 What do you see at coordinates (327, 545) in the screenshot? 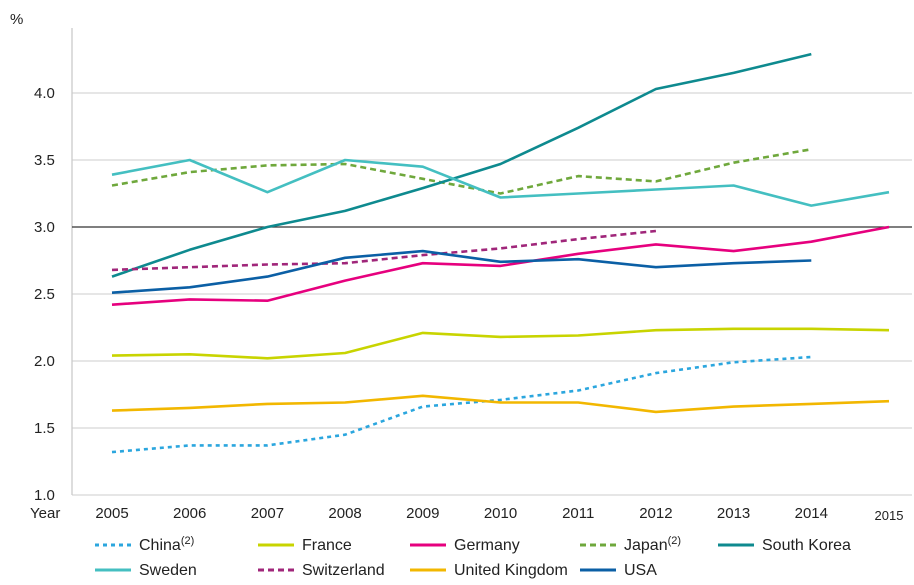
I see `legend-label: France` at bounding box center [327, 545].